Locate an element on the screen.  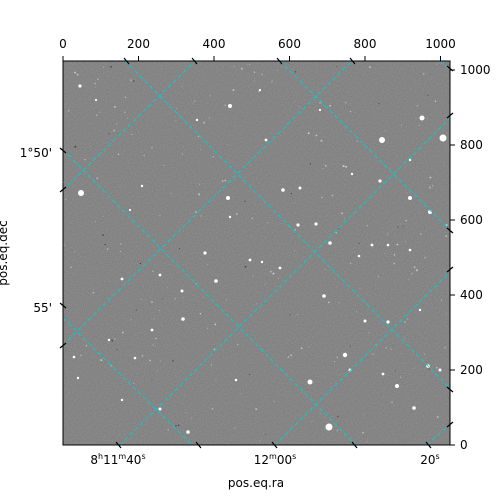
right-tick-label: 1000 is located at coordinates (475, 70).